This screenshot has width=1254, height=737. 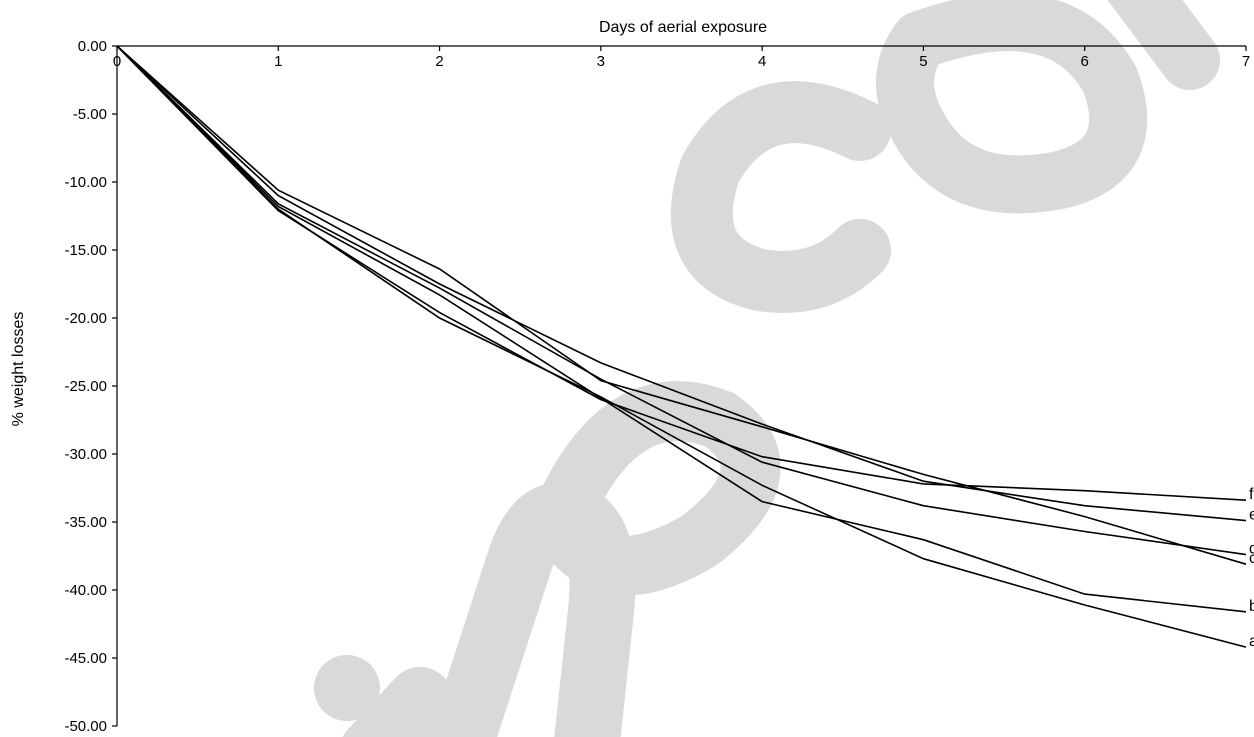 I want to click on series-label-c: c, so click(x=1251, y=558).